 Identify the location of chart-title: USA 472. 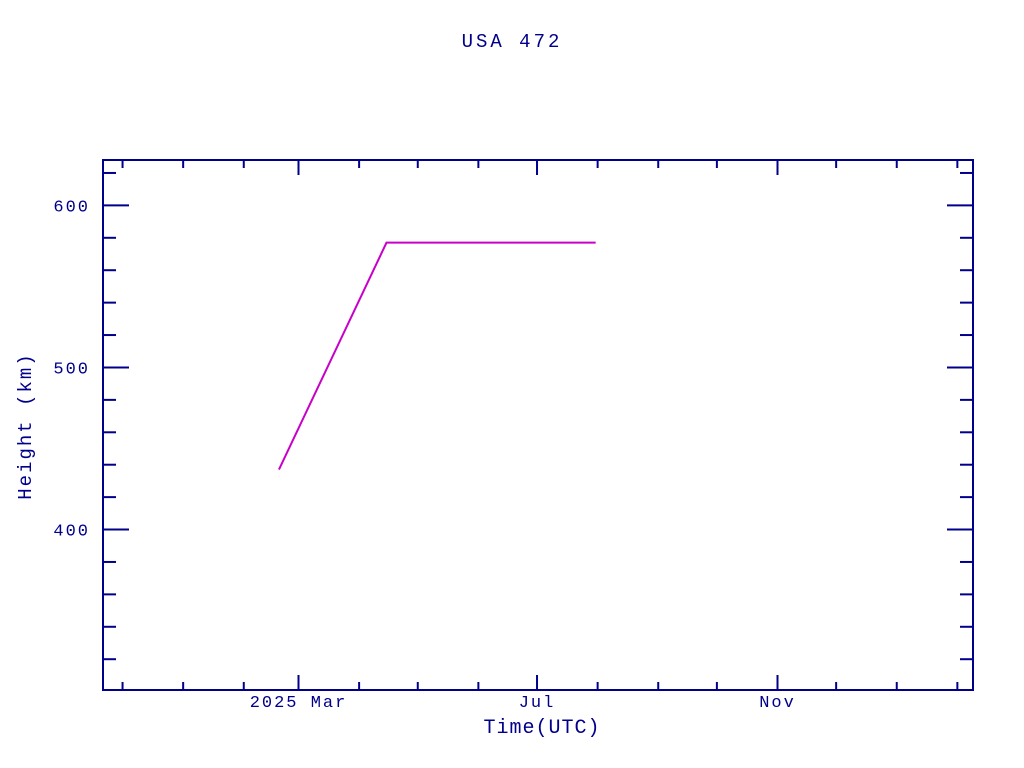
(512, 42).